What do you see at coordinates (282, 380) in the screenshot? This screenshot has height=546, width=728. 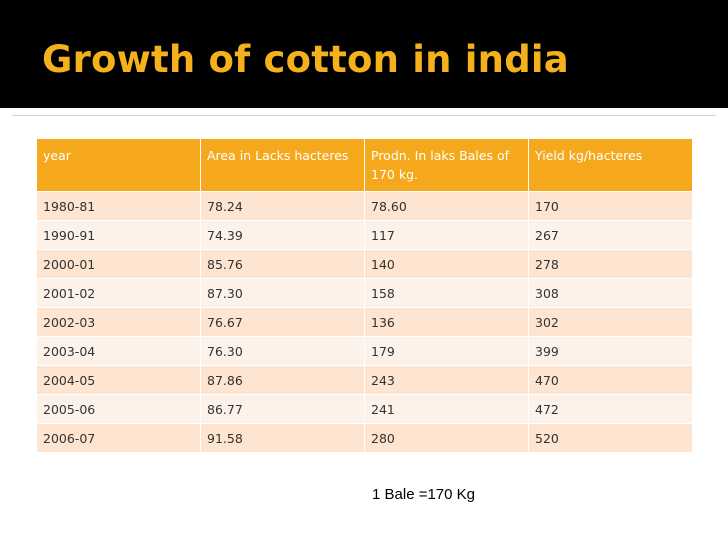 I see `cell-area: 87.86` at bounding box center [282, 380].